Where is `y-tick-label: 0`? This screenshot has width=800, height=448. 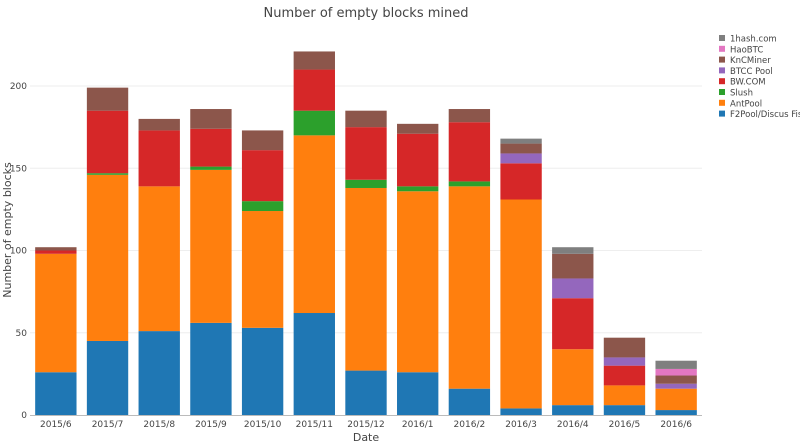 y-tick-label: 0 is located at coordinates (24, 416).